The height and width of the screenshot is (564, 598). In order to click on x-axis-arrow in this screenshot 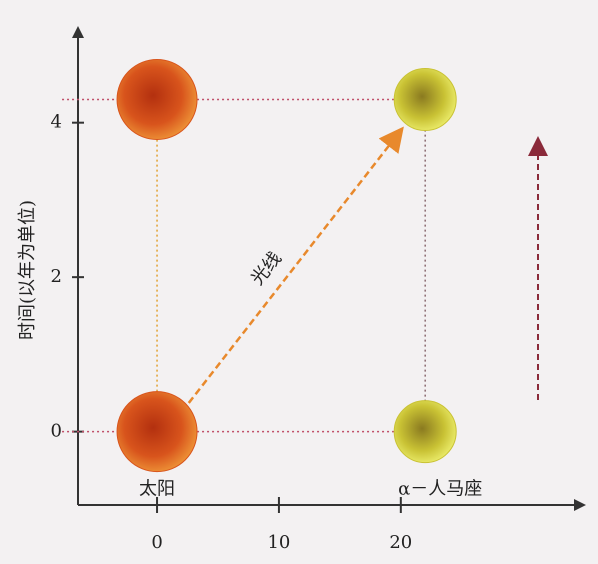, I will do `click(580, 505)`.